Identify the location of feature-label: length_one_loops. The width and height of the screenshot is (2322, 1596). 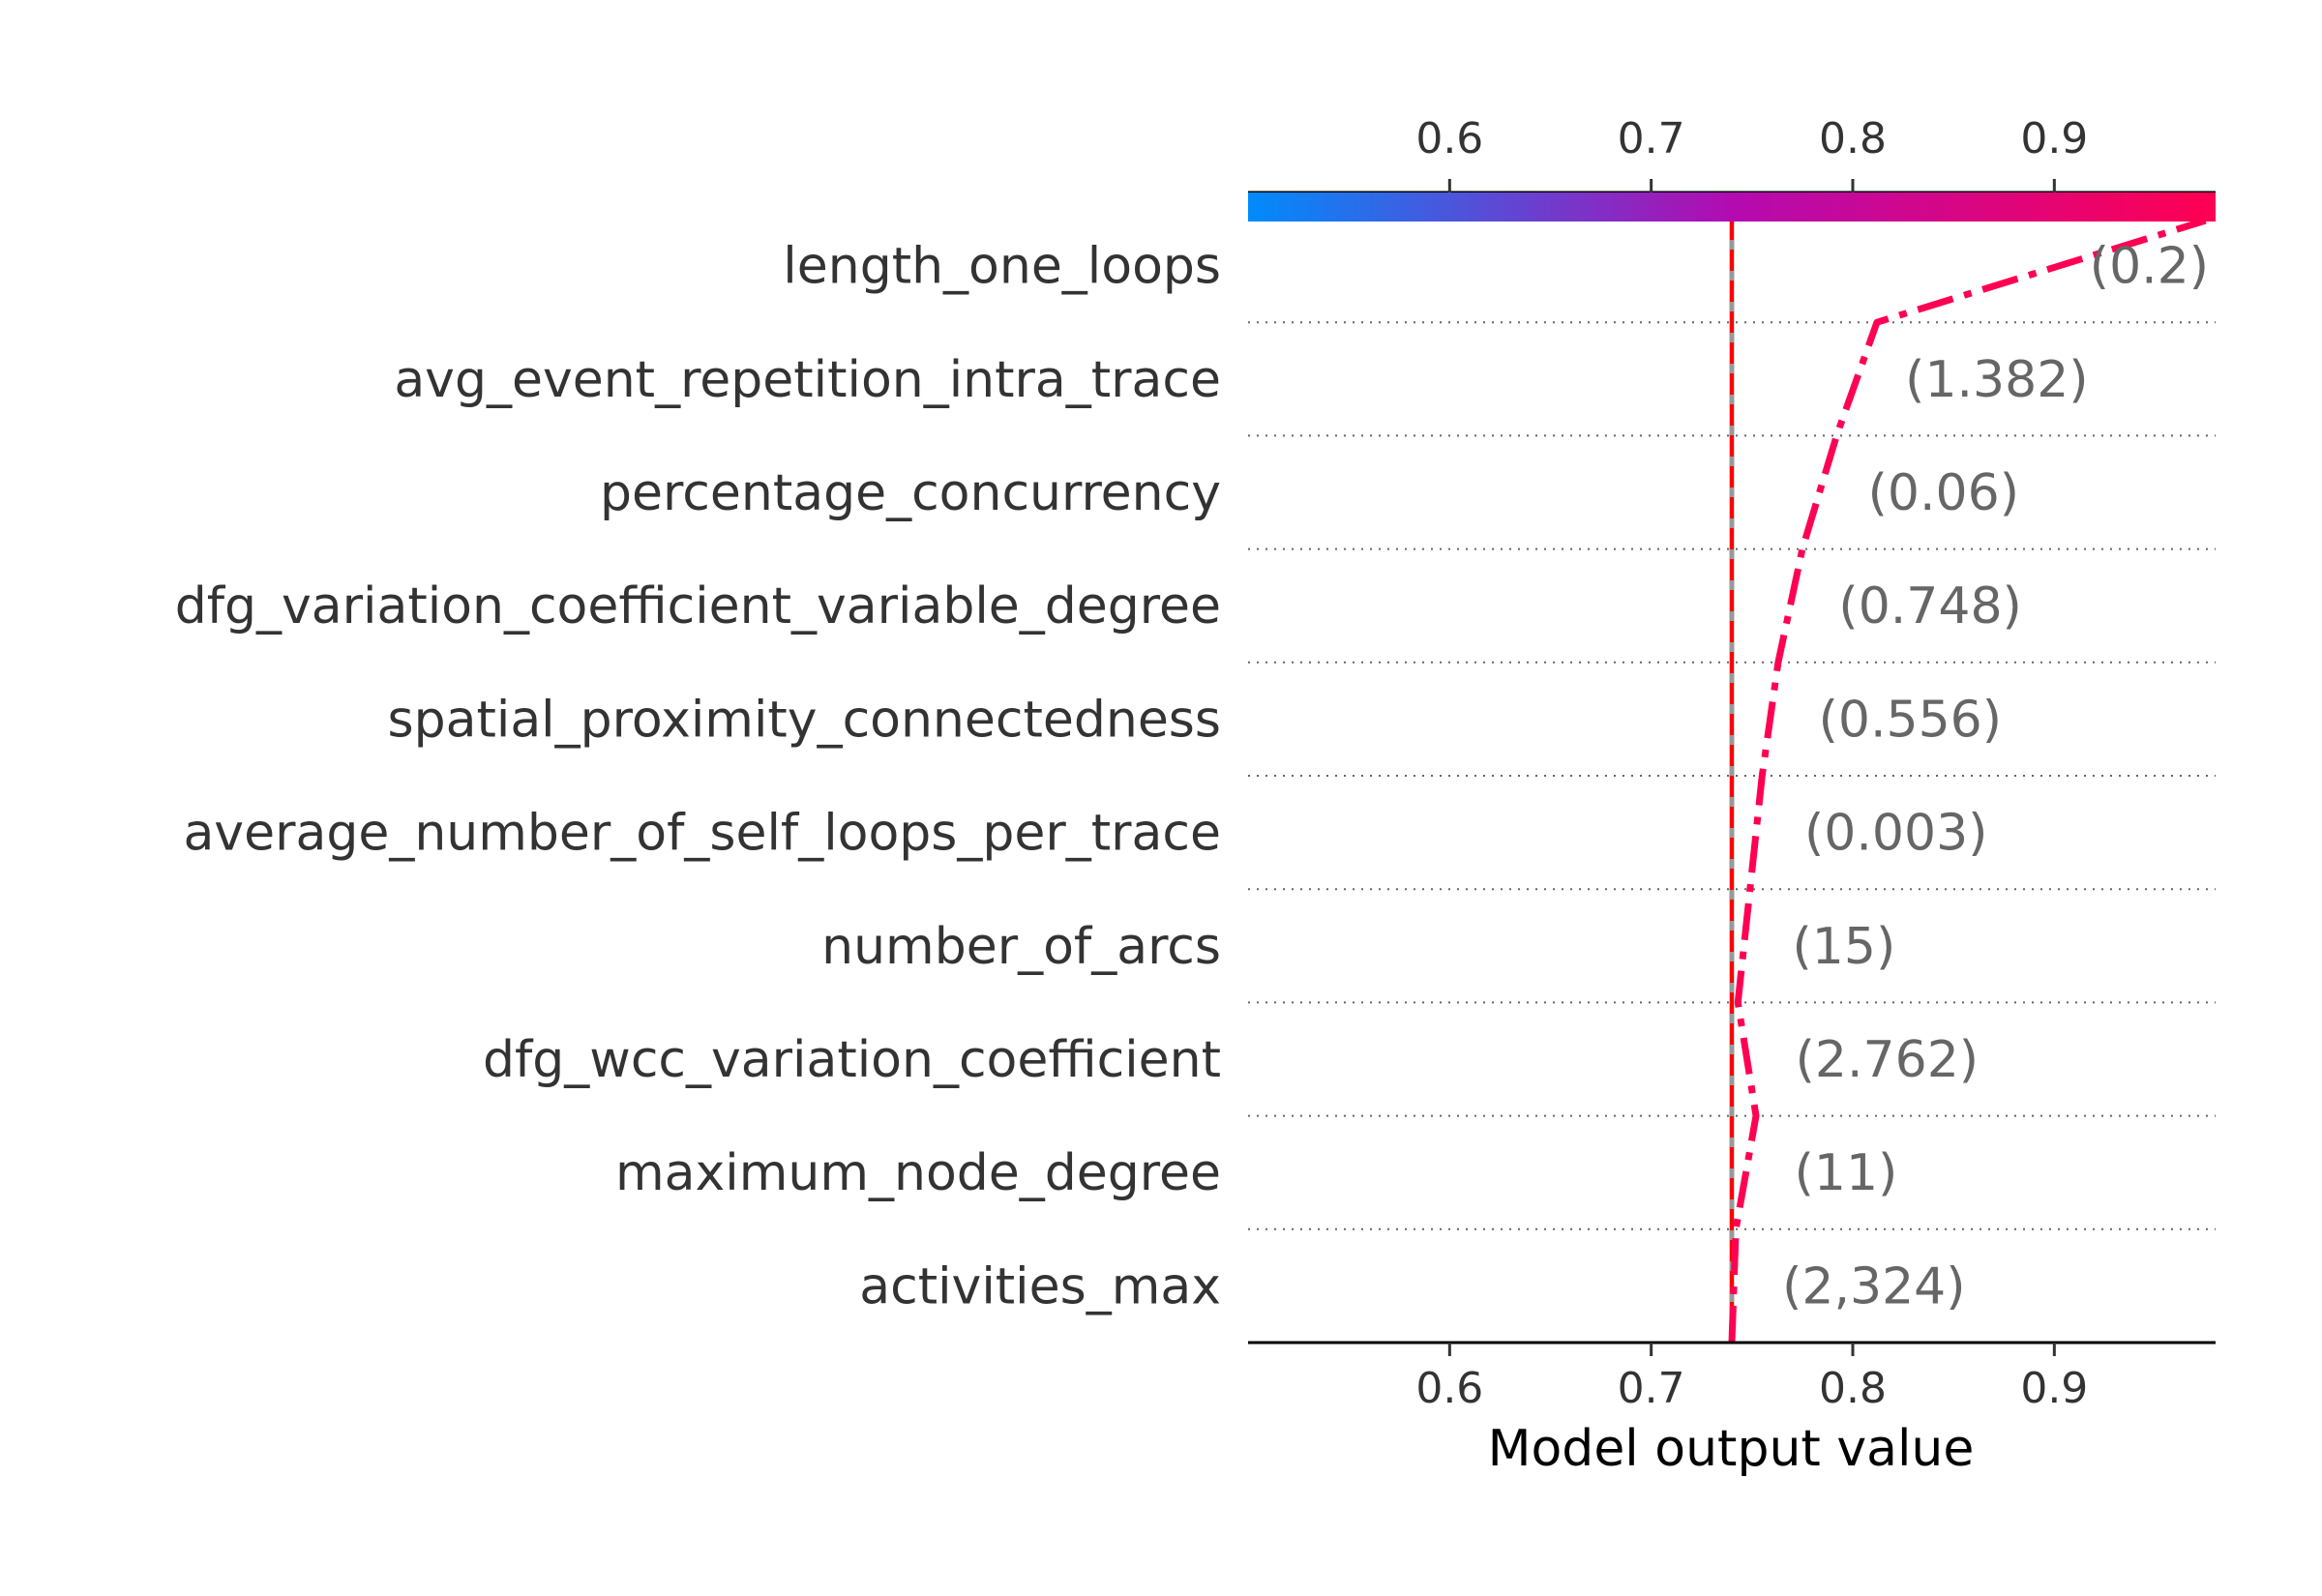
(1002, 267).